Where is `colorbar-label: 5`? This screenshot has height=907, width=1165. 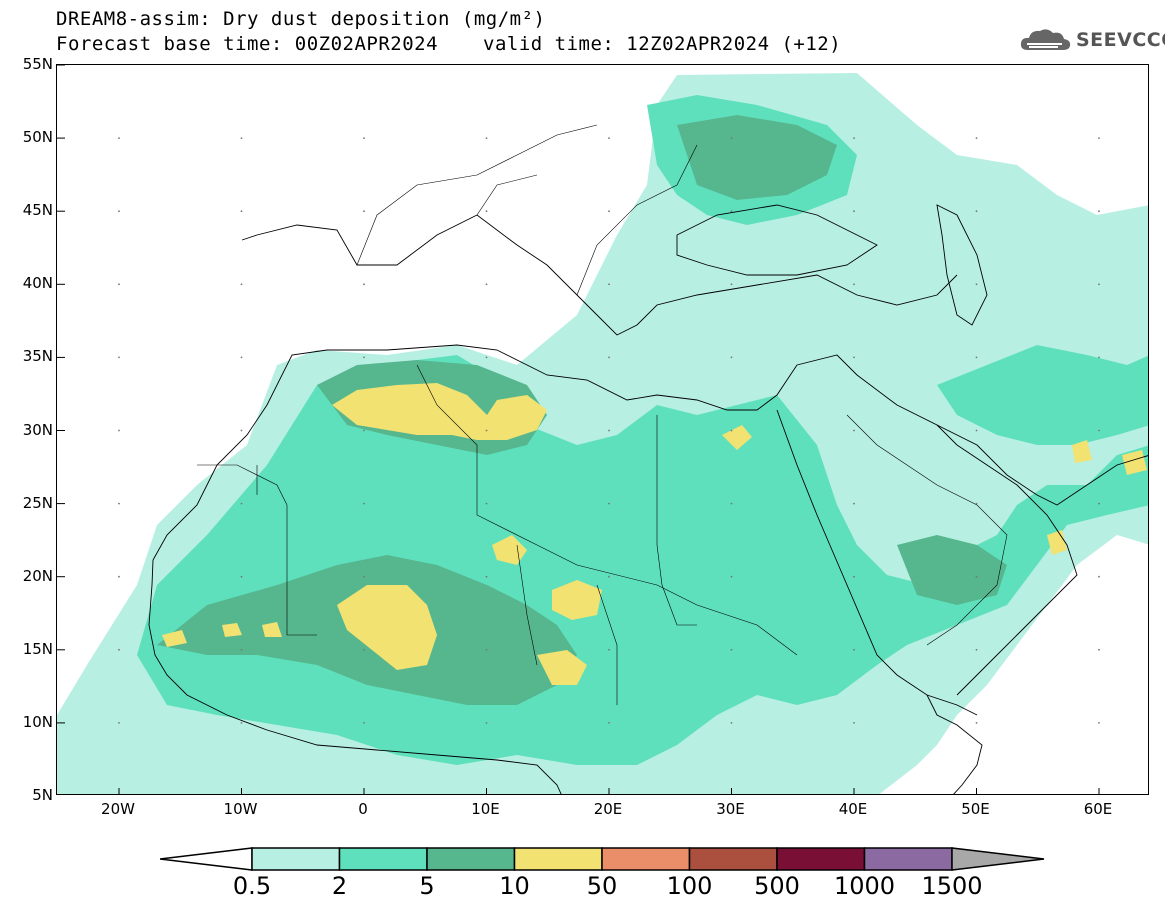
colorbar-label: 5 is located at coordinates (427, 886).